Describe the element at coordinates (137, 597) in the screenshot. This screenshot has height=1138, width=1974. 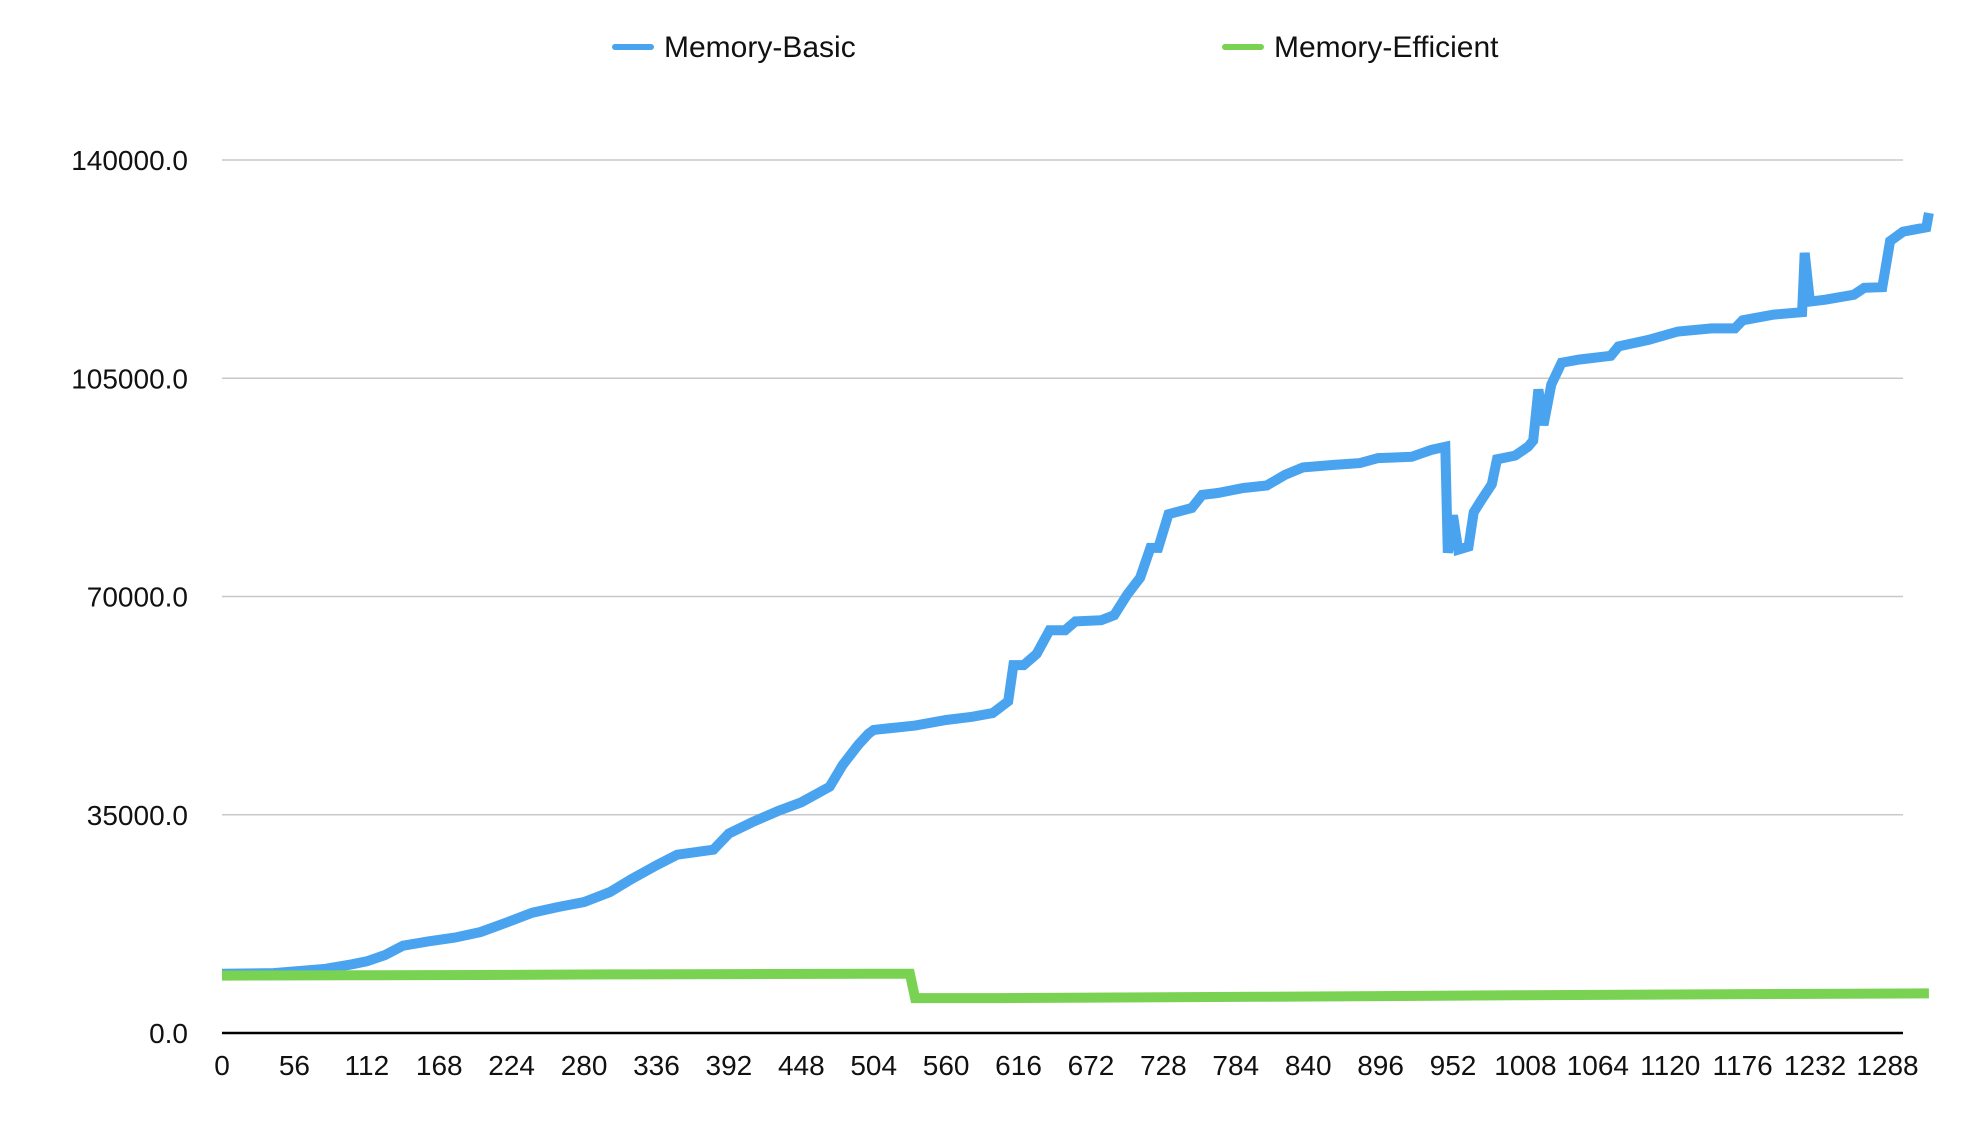
I see `y-tick-label: 70000.0` at that location.